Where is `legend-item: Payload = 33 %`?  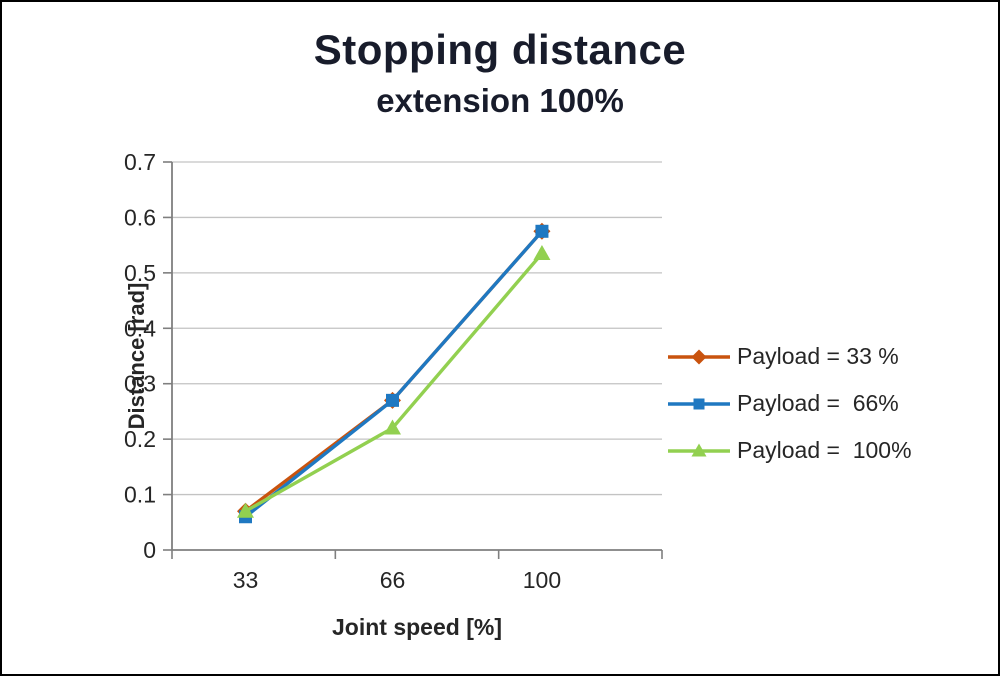
legend-item: Payload = 33 % is located at coordinates (790, 356).